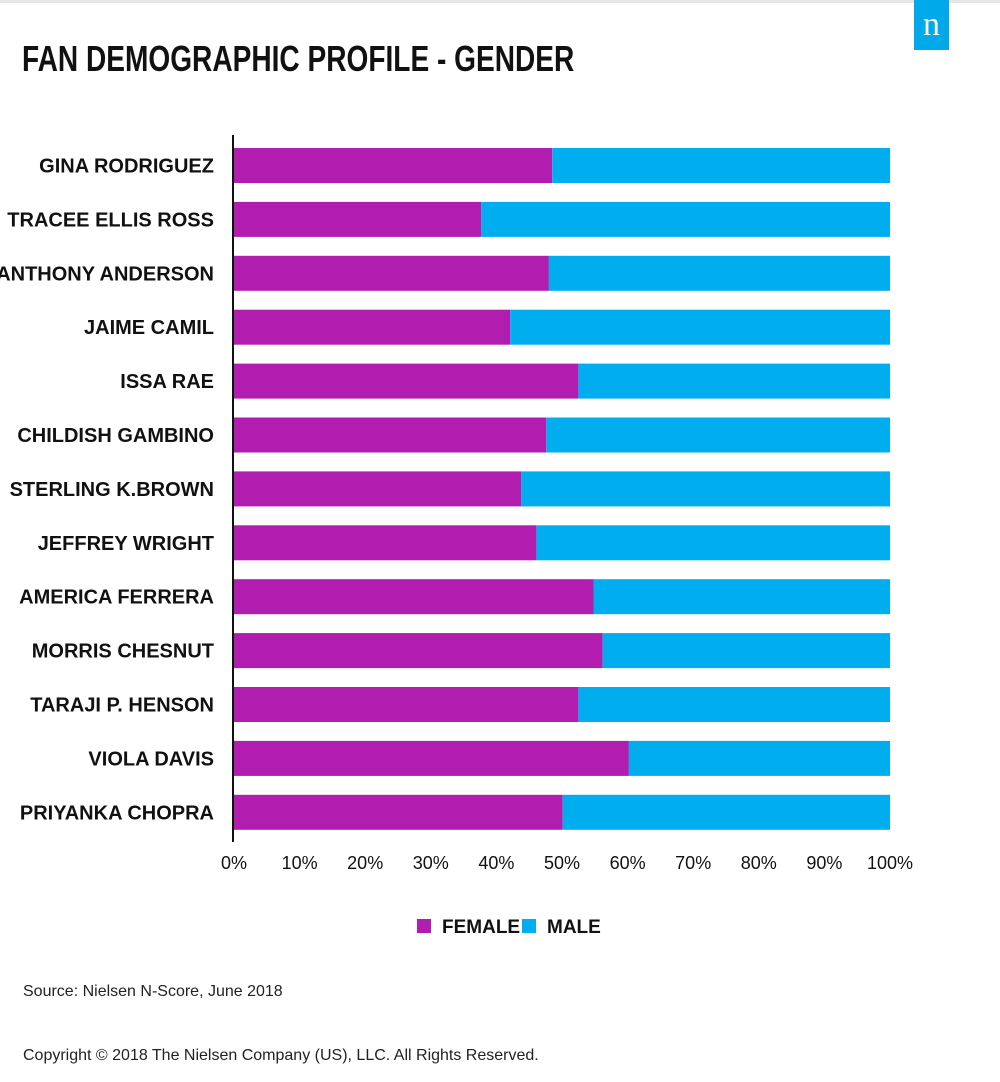 This screenshot has width=1000, height=1082. What do you see at coordinates (167, 382) in the screenshot?
I see `category-label: ISSA RAE` at bounding box center [167, 382].